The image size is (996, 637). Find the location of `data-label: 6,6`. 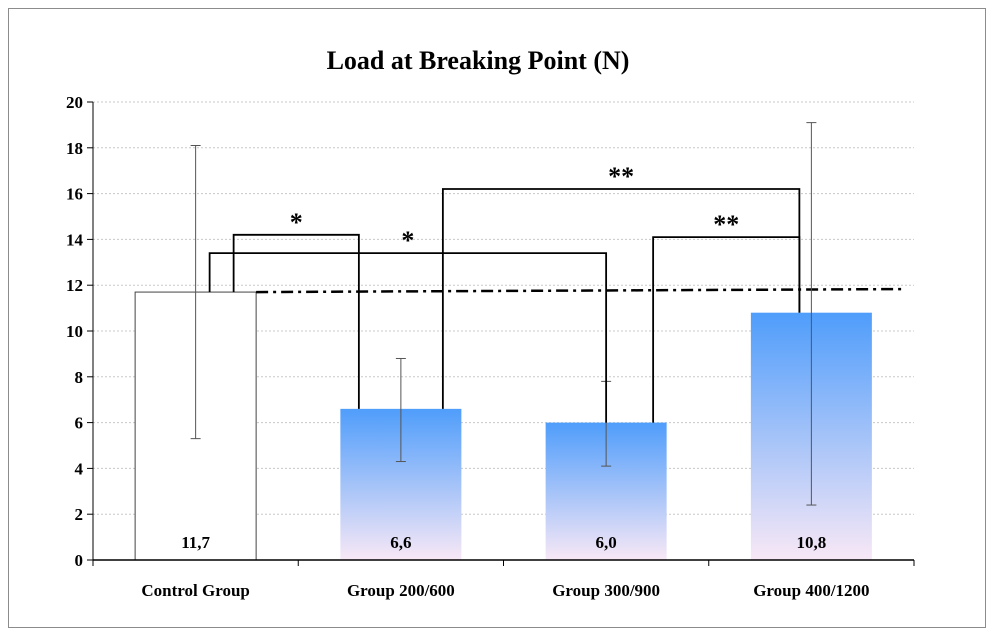

data-label: 6,6 is located at coordinates (400, 542).